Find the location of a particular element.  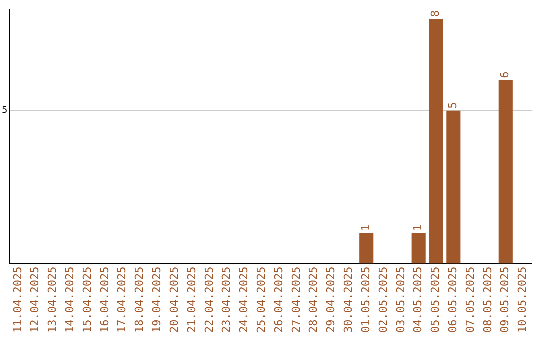

x-tick-label: 30.04.2025 is located at coordinates (349, 300).